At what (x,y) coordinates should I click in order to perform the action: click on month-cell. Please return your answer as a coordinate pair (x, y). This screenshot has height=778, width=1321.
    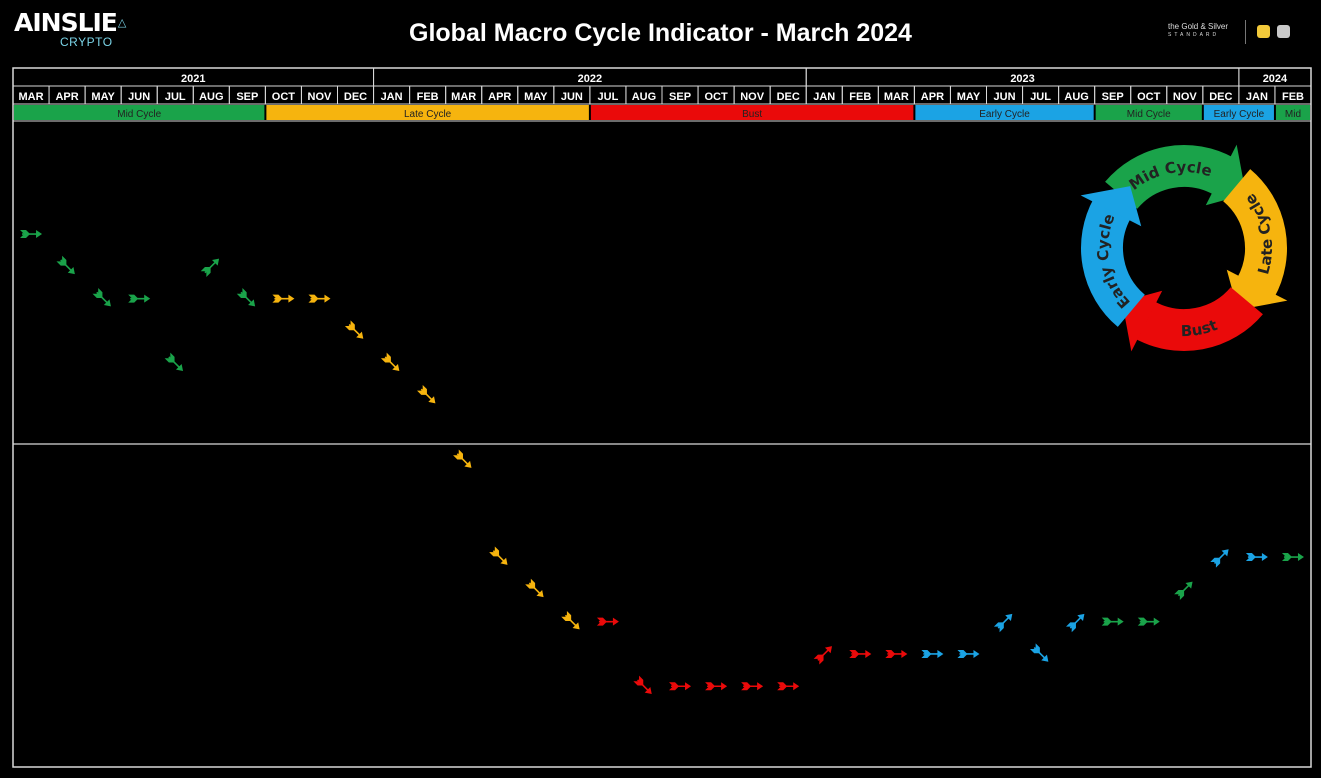
    Looking at the image, I should click on (1293, 95).